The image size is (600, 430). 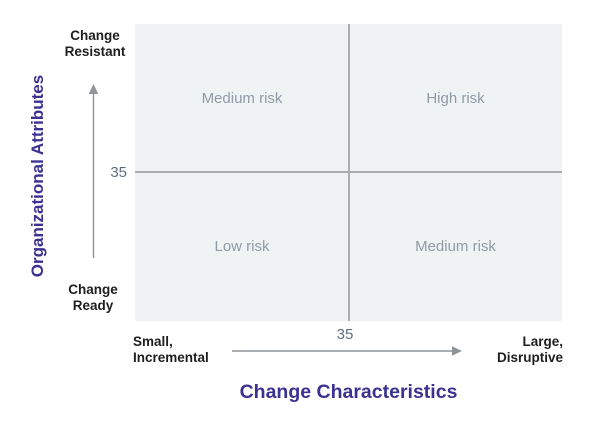 What do you see at coordinates (93, 297) in the screenshot?
I see `y-axis-label-change-ready: Change Ready` at bounding box center [93, 297].